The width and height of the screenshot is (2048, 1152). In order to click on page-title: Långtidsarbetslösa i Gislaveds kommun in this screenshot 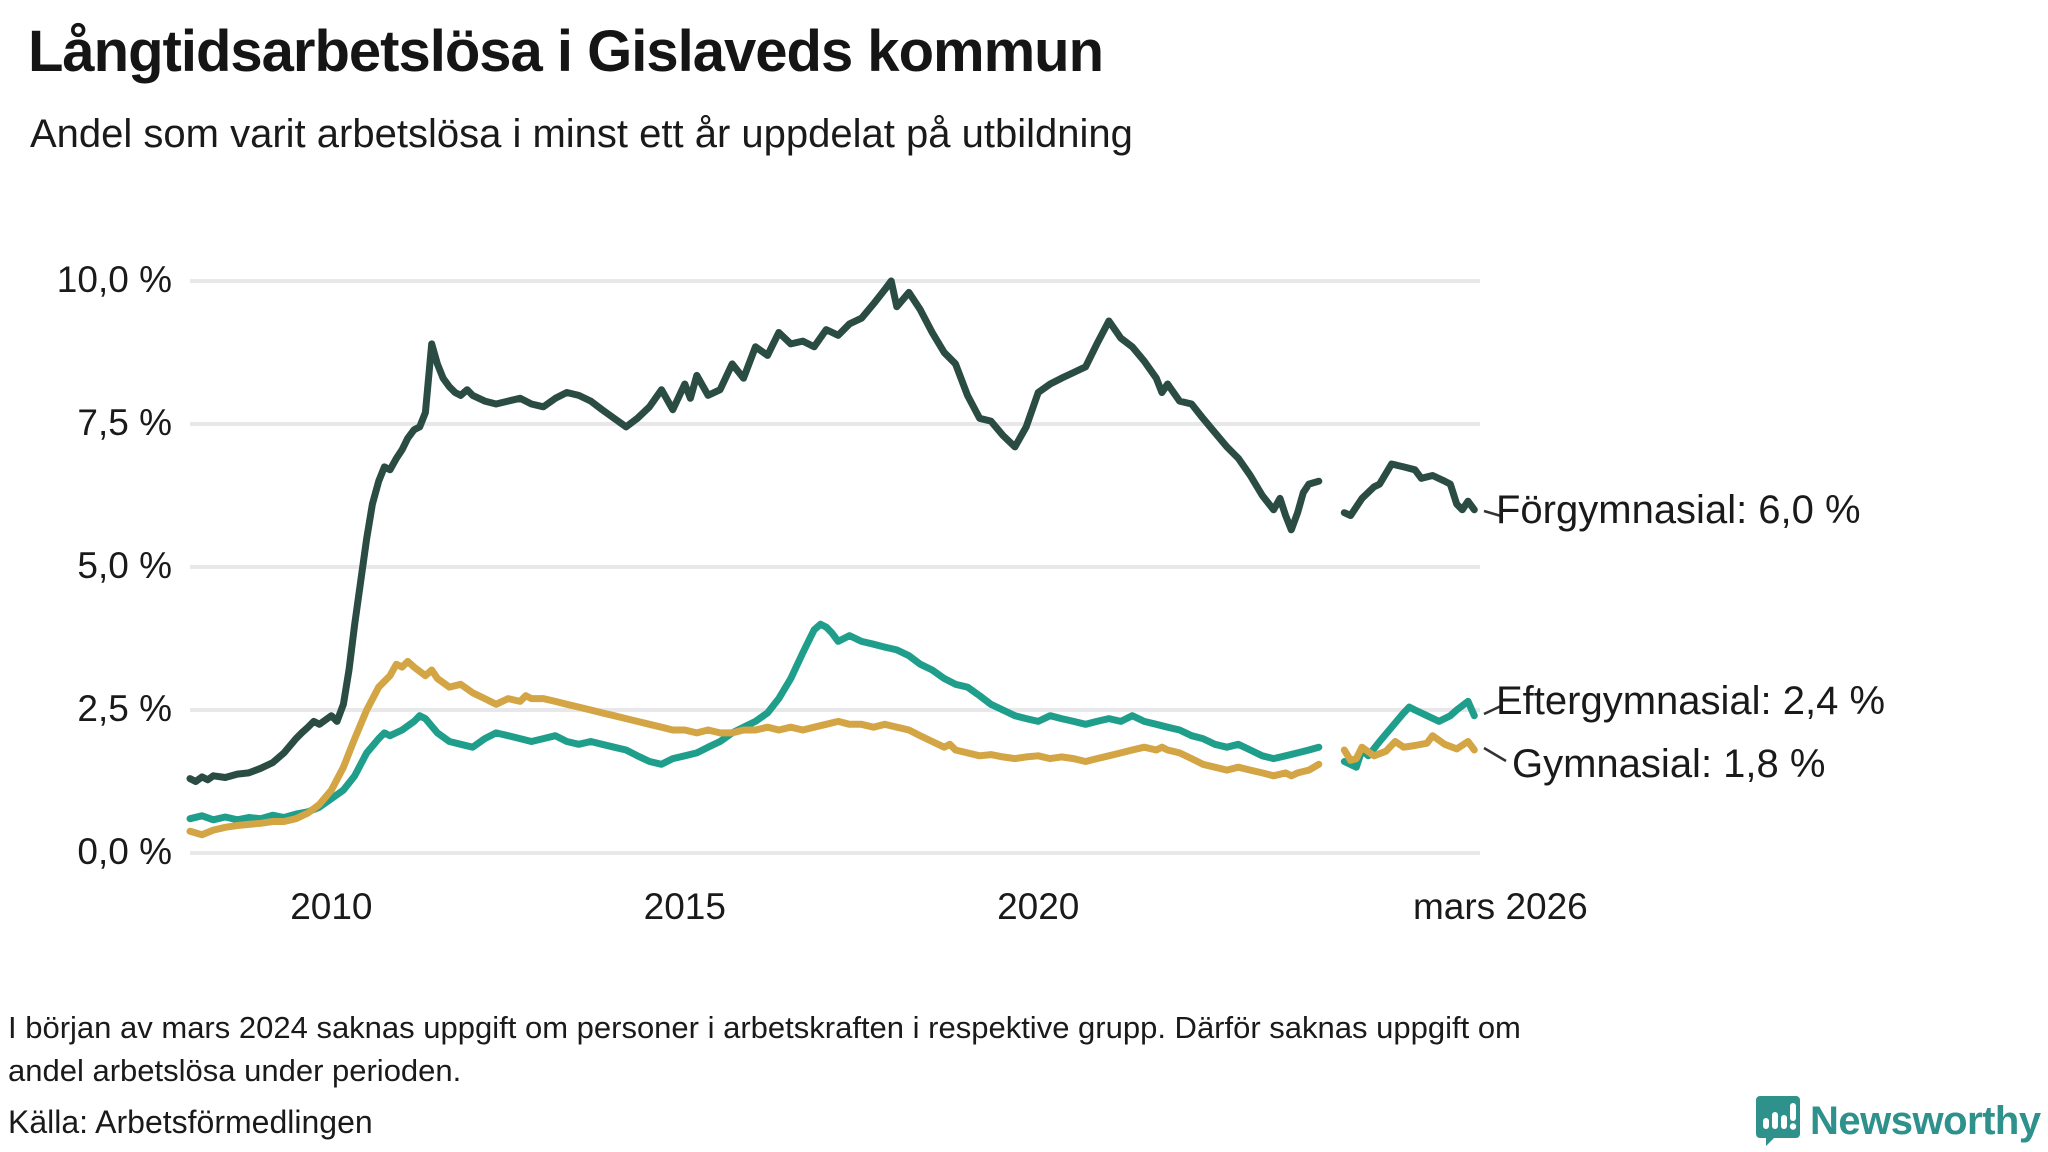, I will do `click(566, 51)`.